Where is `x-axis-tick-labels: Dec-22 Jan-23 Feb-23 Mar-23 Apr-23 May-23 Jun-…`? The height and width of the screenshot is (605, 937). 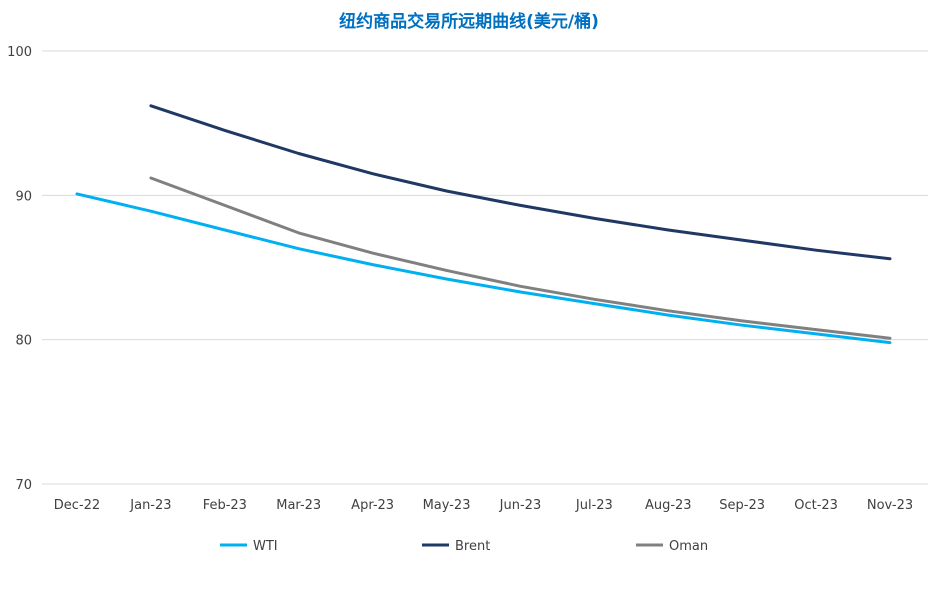
x-axis-tick-labels: Dec-22 Jan-23 Feb-23 Mar-23 Apr-23 May-23 Jun-… is located at coordinates (483, 505).